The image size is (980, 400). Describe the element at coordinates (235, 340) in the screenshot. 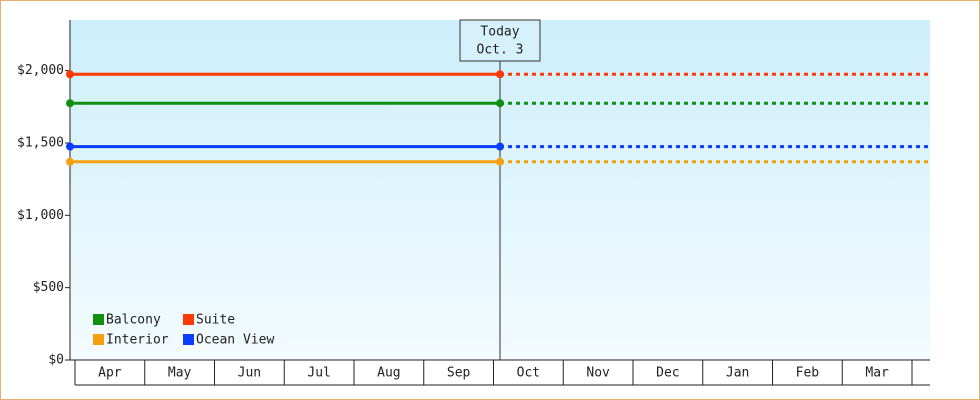

I see `legend-label: Ocean View` at that location.